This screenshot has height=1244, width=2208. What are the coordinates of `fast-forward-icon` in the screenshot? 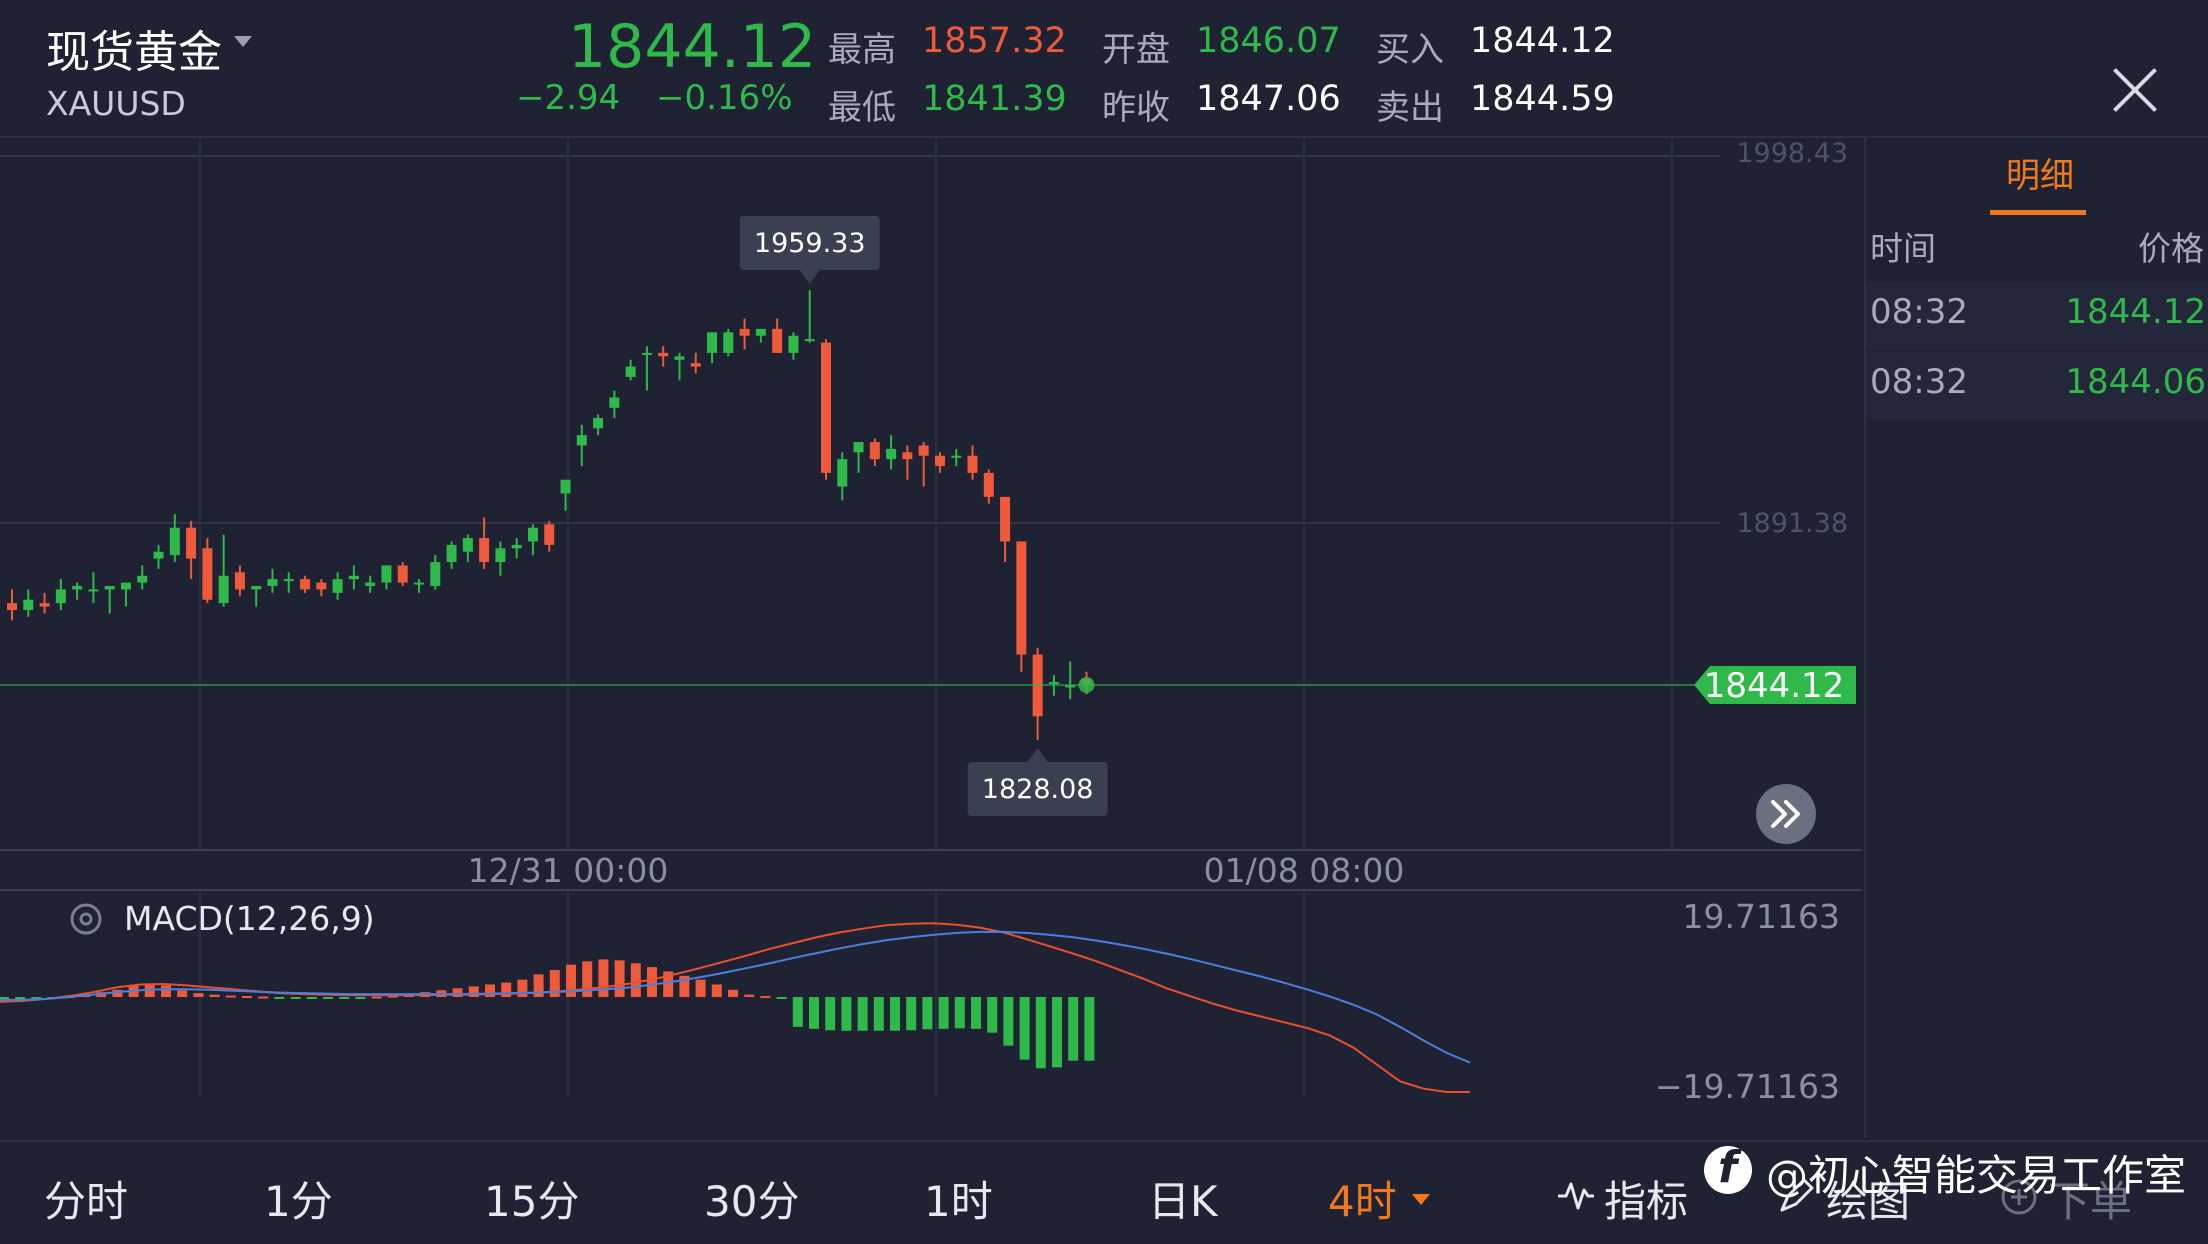 It's located at (1786, 814).